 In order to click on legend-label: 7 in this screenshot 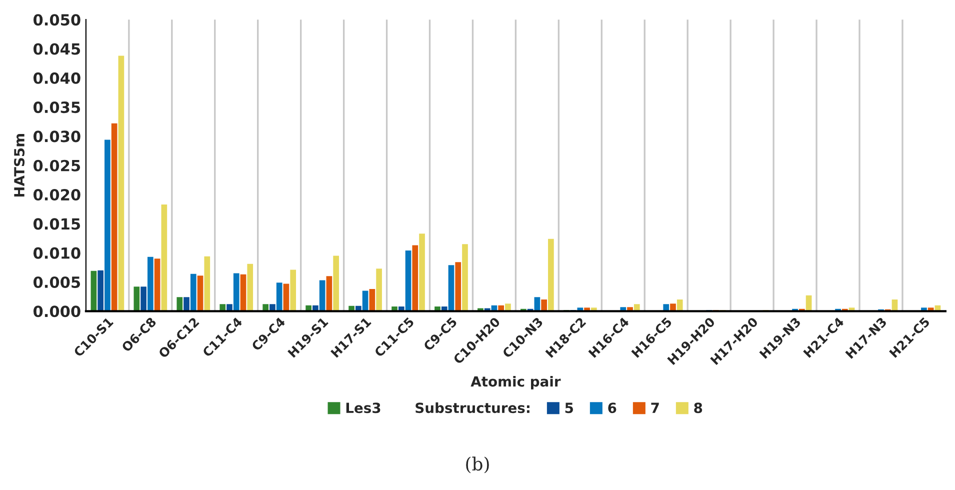, I will do `click(655, 407)`.